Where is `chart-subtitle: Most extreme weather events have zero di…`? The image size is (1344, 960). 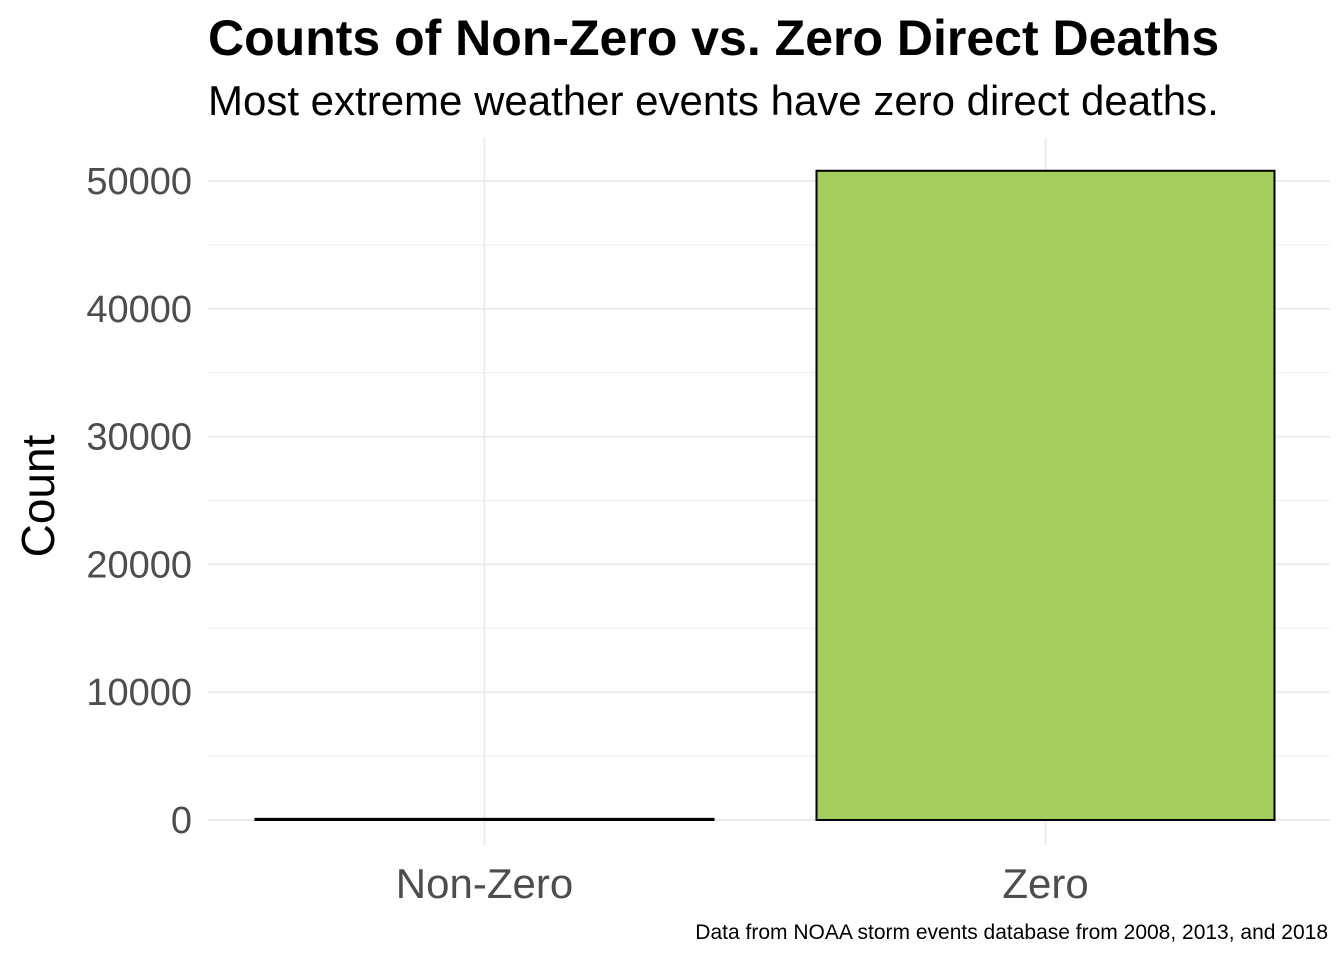
chart-subtitle: Most extreme weather events have zero di… is located at coordinates (713, 100).